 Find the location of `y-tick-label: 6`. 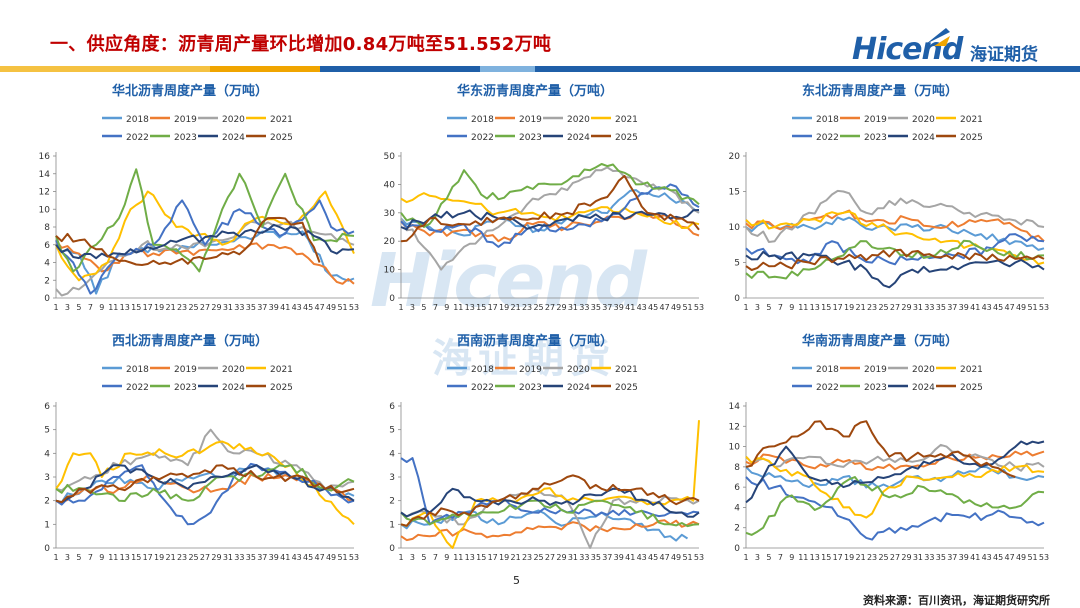

y-tick-label: 6 is located at coordinates (47, 407).